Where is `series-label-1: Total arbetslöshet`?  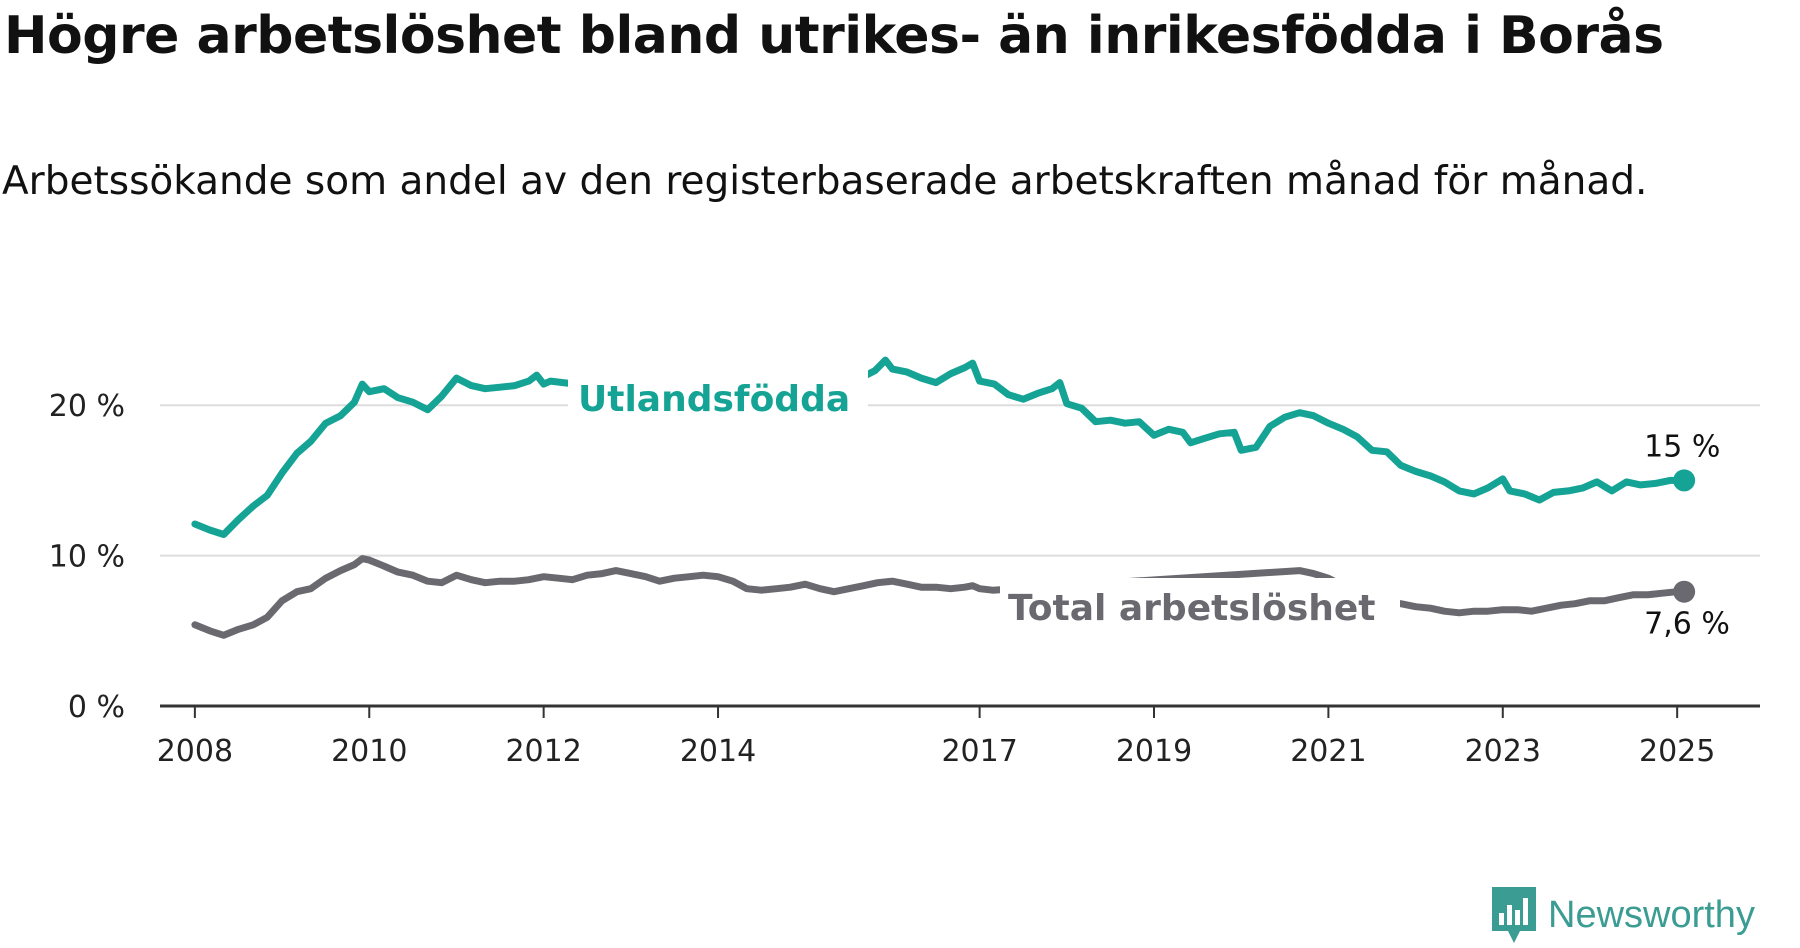
series-label-1: Total arbetslöshet is located at coordinates (1192, 608).